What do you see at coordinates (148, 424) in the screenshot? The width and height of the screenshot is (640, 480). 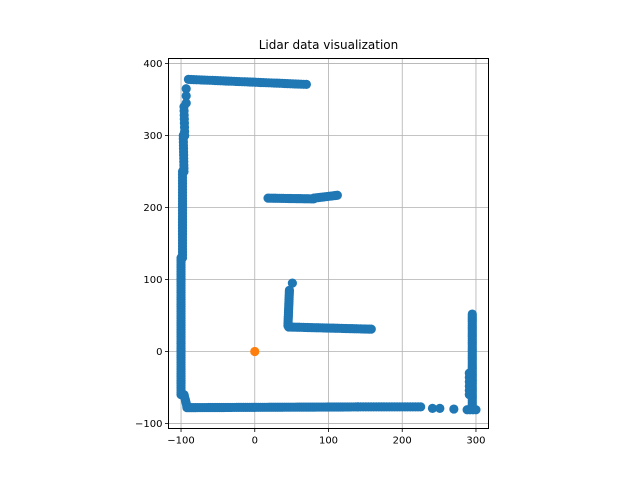 I see `y-tick-label: −100` at bounding box center [148, 424].